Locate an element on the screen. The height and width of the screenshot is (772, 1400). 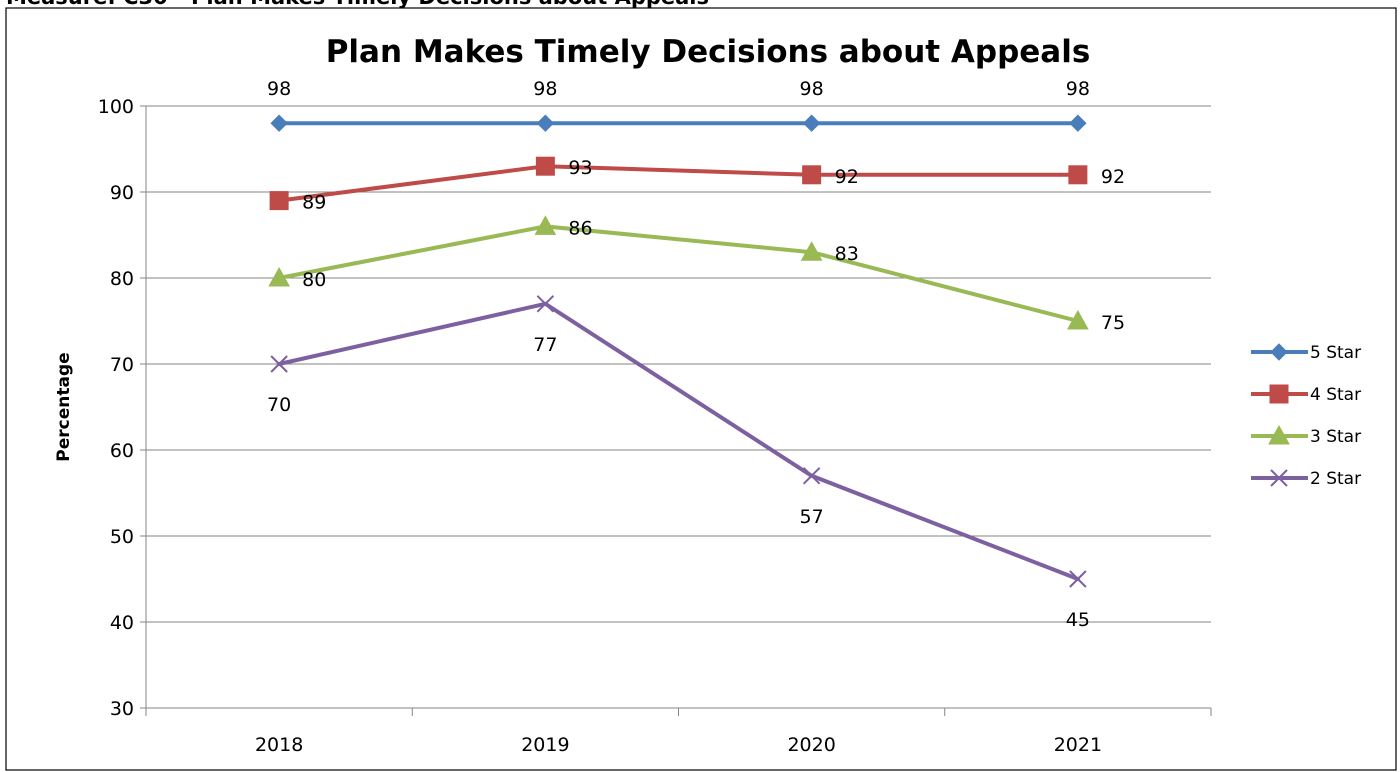
legend-label: 5 Star is located at coordinates (1335, 353).